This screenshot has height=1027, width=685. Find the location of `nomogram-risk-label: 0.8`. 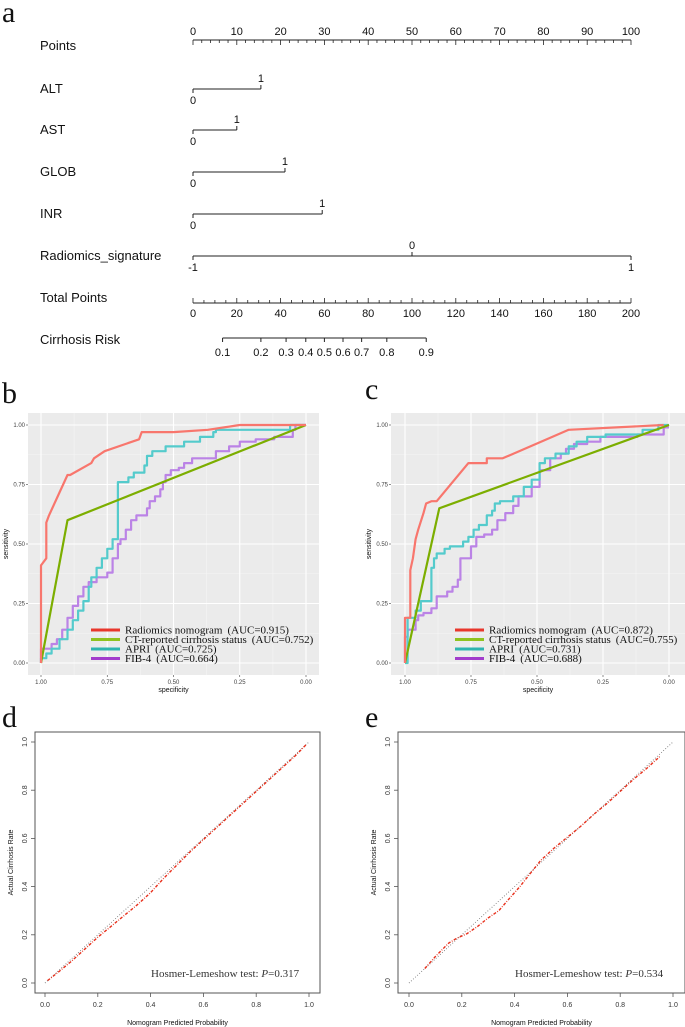

nomogram-risk-label: 0.8 is located at coordinates (386, 353).